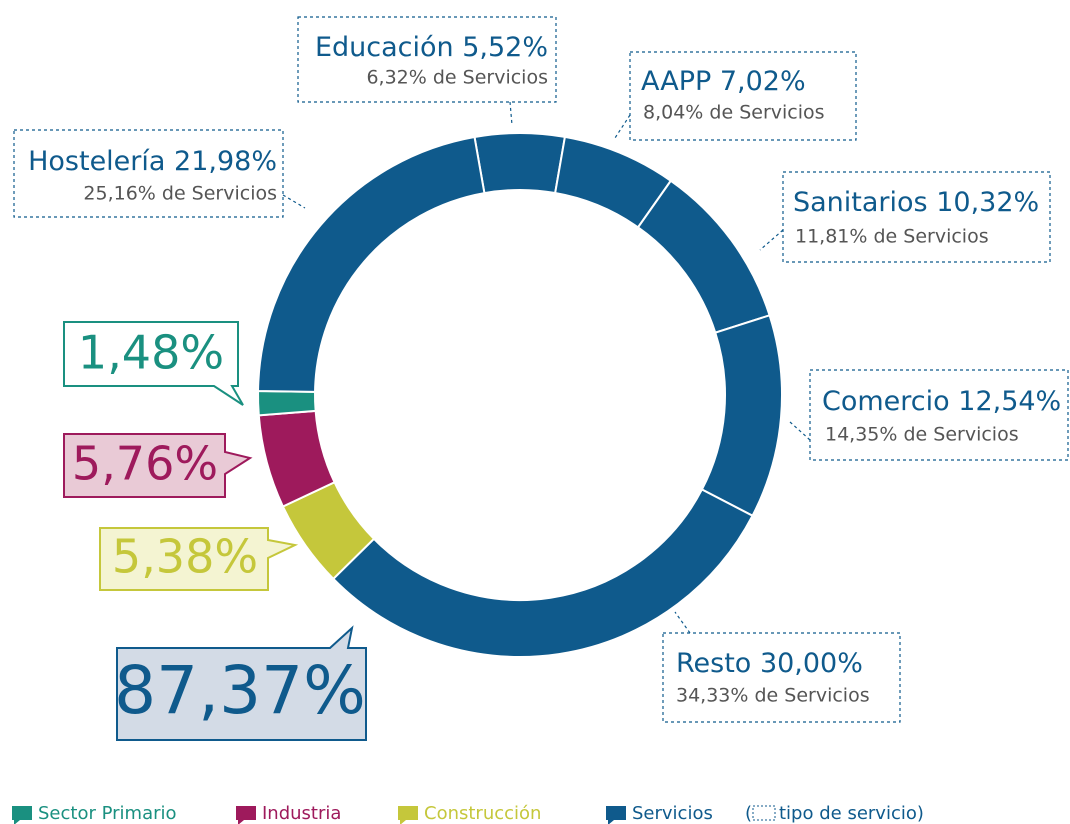 This screenshot has height=824, width=1070. Describe the element at coordinates (773, 696) in the screenshot. I see `share-label: 34,33% de Servicios` at that location.